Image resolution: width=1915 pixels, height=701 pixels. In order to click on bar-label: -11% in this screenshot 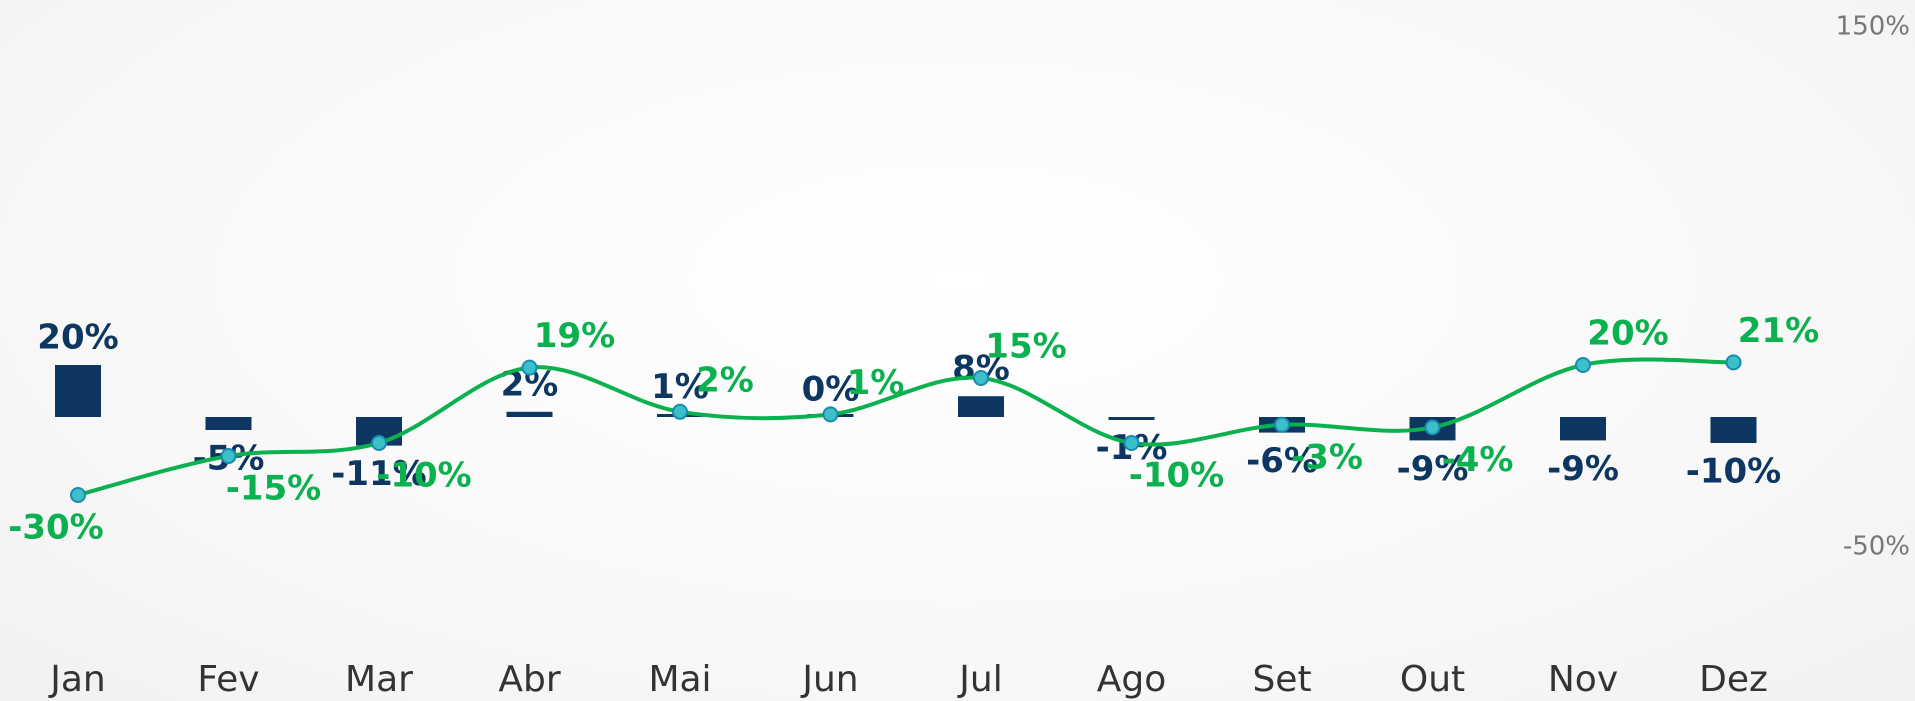, I will do `click(379, 474)`.